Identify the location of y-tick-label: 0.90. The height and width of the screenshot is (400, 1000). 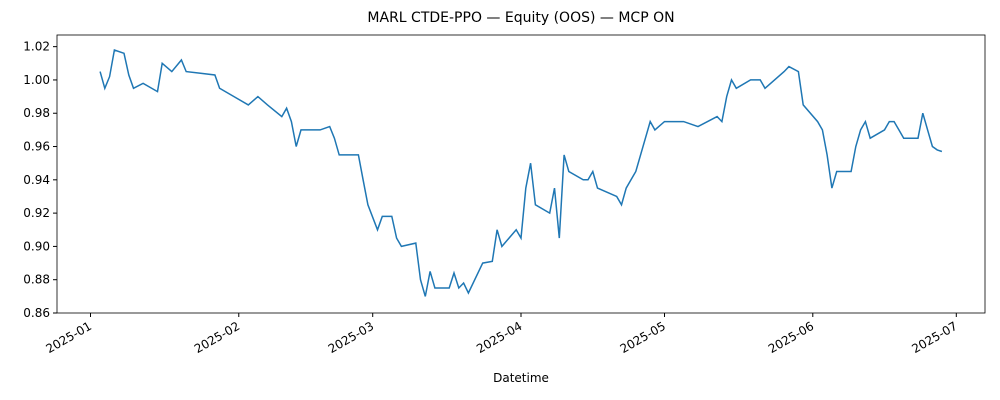
(36, 246).